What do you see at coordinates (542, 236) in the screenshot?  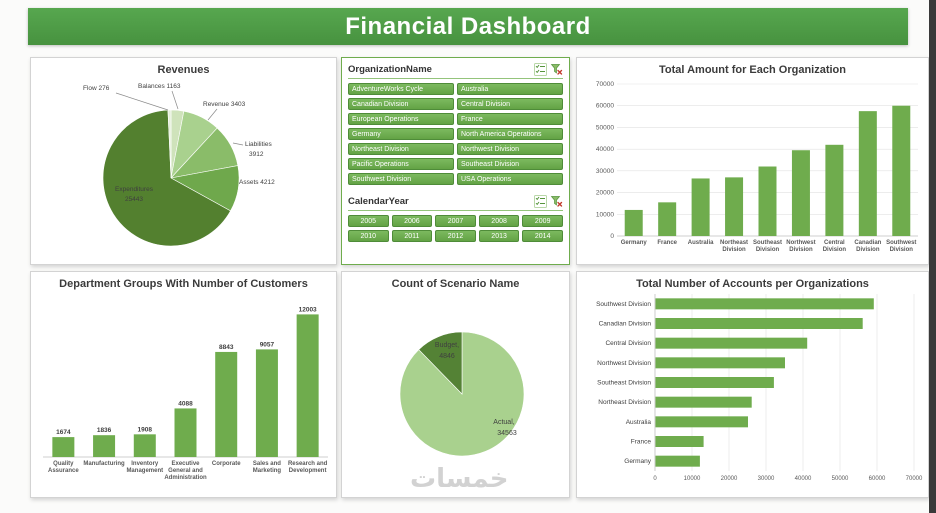 I see `slicer-item: 2014` at bounding box center [542, 236].